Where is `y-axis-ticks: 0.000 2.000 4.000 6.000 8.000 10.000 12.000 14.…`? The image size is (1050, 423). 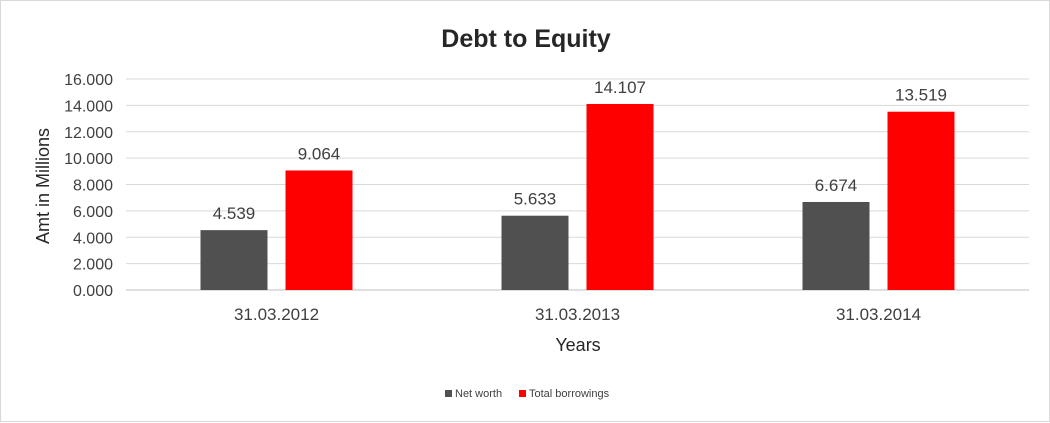
y-axis-ticks: 0.000 2.000 4.000 6.000 8.000 10.000 12.000 14.… is located at coordinates (88, 186).